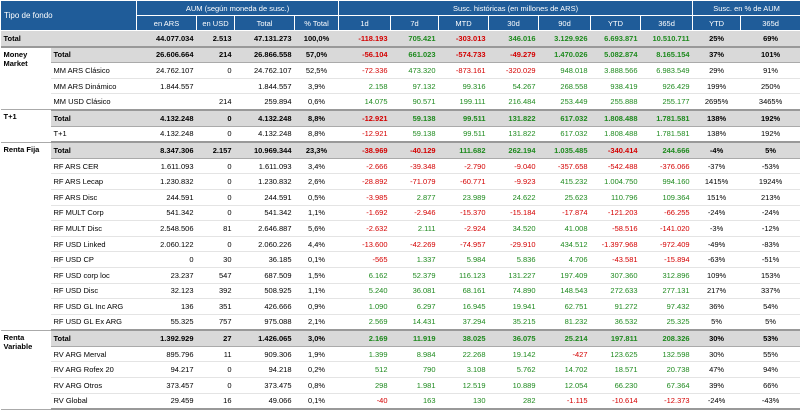 The height and width of the screenshot is (410, 800). What do you see at coordinates (265, 307) in the screenshot?
I see `cell: 426.666` at bounding box center [265, 307].